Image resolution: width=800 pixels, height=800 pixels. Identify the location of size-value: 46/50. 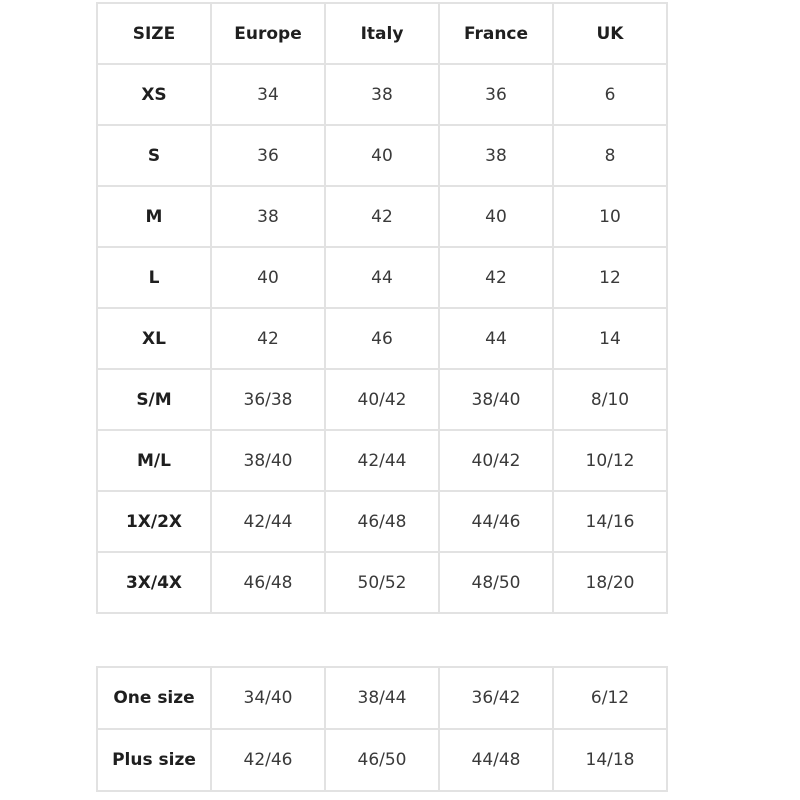
(382, 760).